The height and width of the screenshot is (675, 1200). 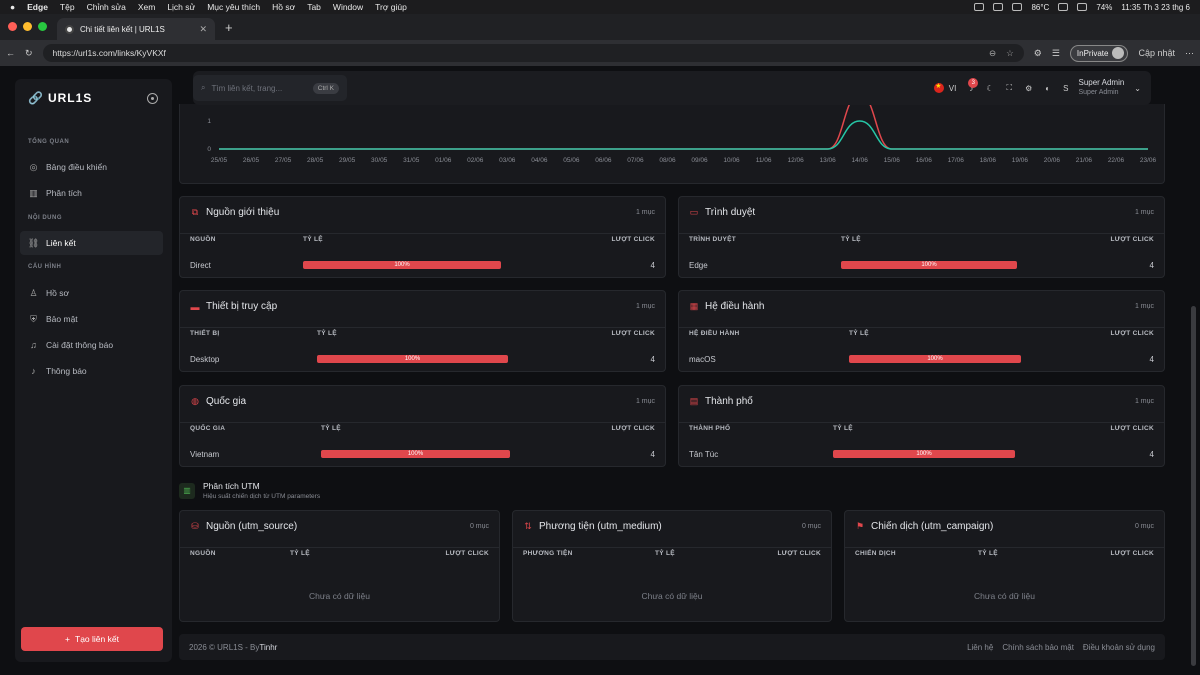 What do you see at coordinates (712, 239) in the screenshot?
I see `column-header: TRÌNH DUYỆT` at bounding box center [712, 239].